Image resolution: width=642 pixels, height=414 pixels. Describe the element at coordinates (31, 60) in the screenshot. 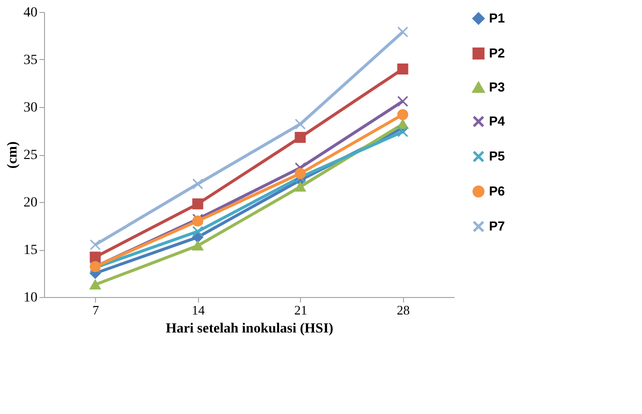

I see `y-tick-label: 35` at that location.